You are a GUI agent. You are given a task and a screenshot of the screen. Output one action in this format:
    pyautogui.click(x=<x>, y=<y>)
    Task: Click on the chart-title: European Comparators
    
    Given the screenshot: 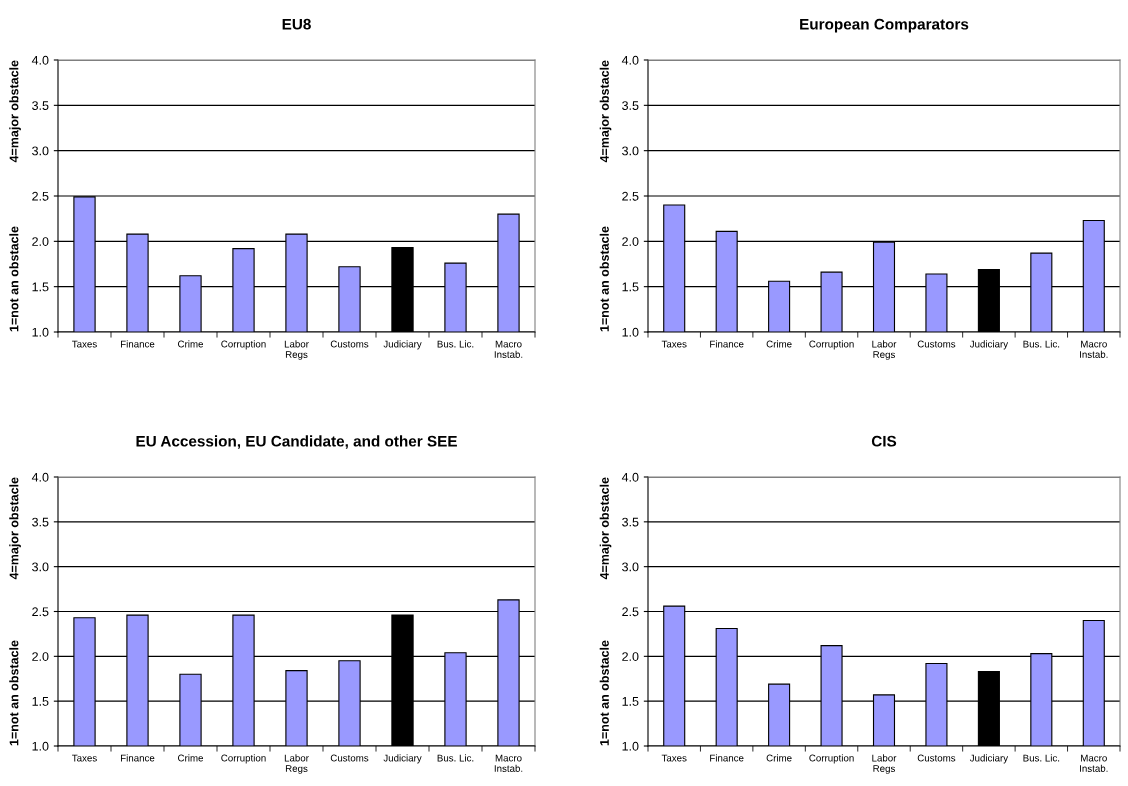 What is the action you would take?
    pyautogui.click(x=884, y=25)
    